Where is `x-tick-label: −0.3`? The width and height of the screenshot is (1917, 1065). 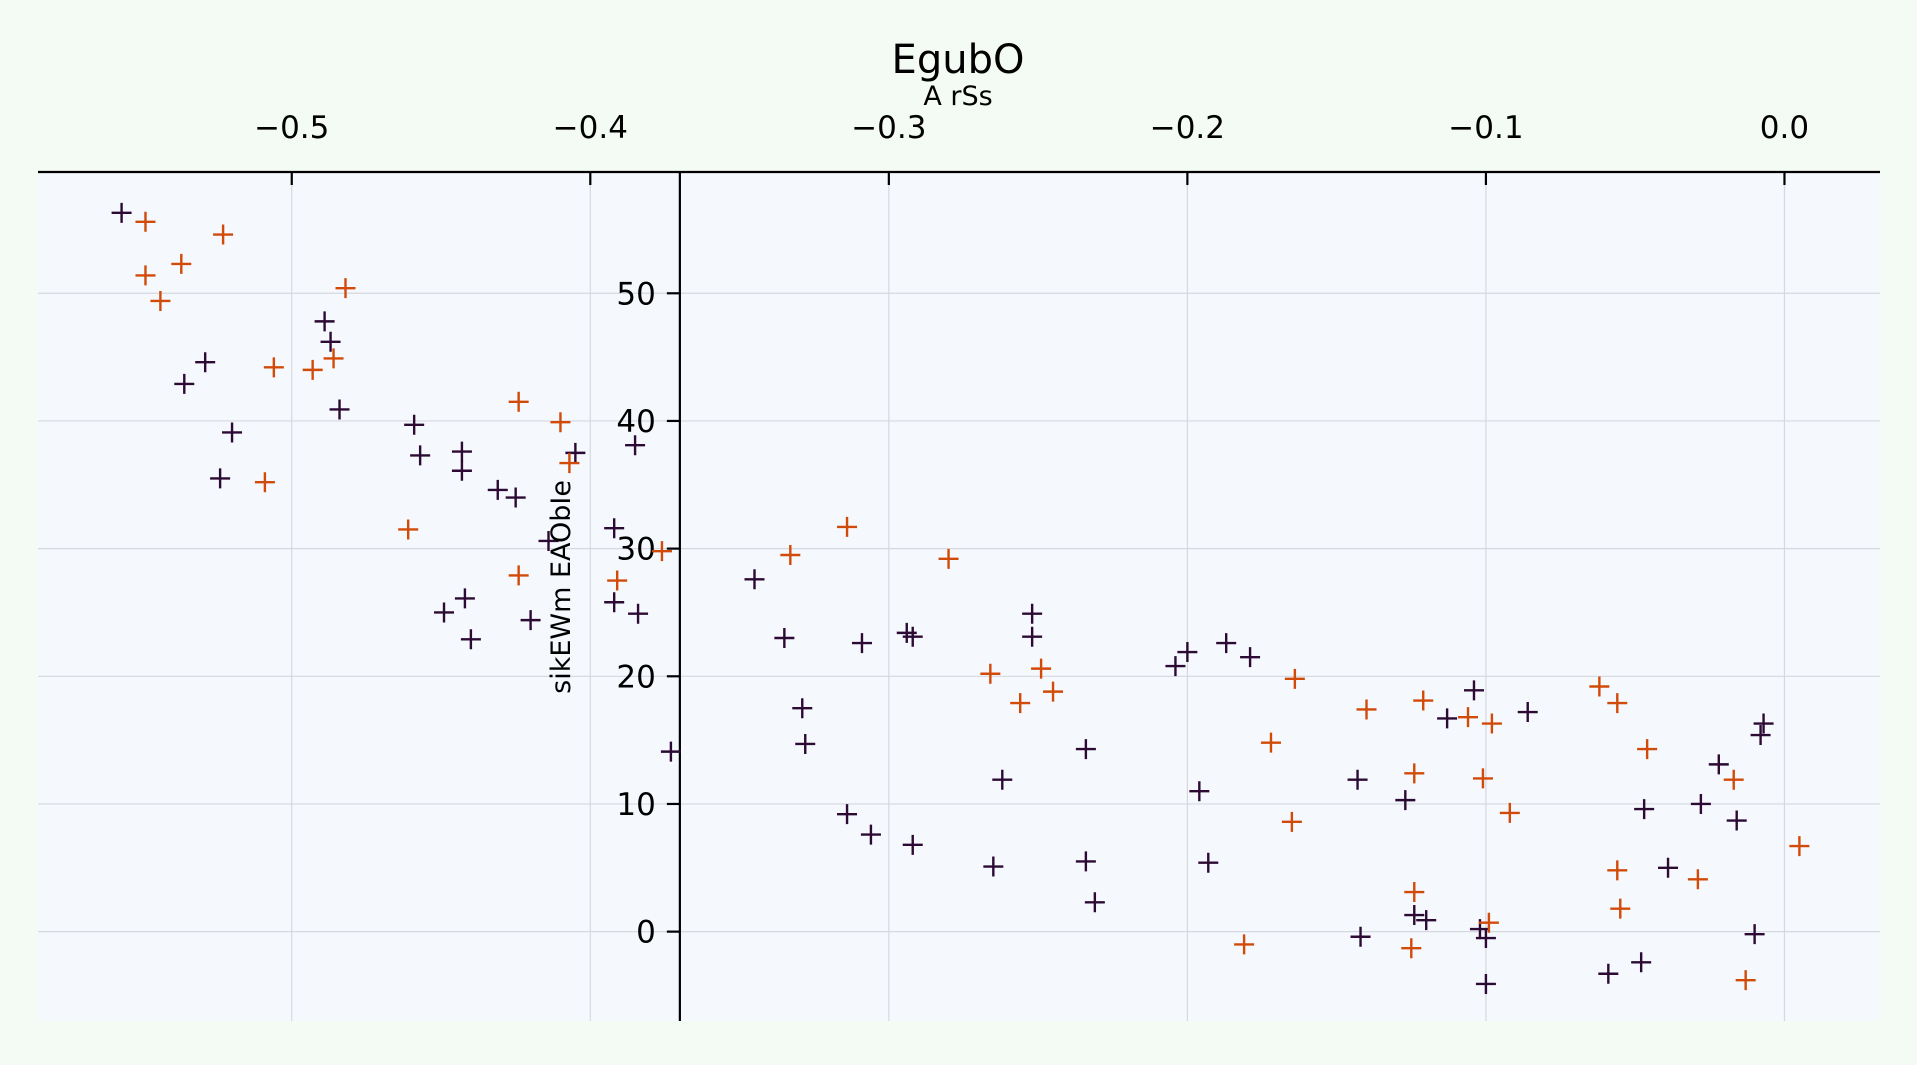
x-tick-label: −0.3 is located at coordinates (888, 128).